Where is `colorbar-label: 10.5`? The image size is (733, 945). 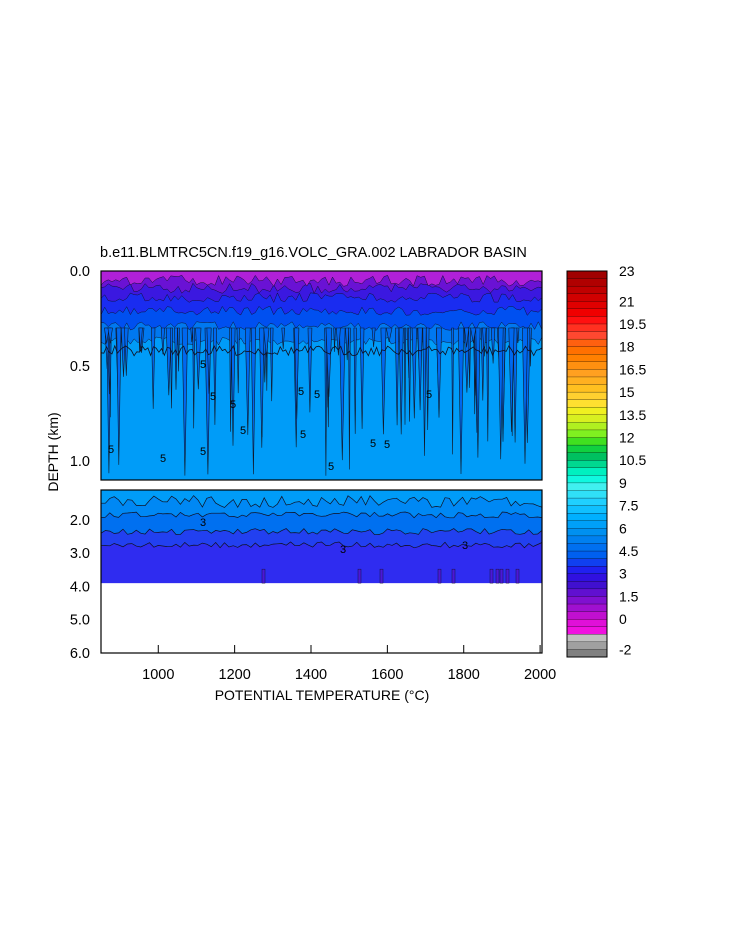
colorbar-label: 10.5 is located at coordinates (632, 460).